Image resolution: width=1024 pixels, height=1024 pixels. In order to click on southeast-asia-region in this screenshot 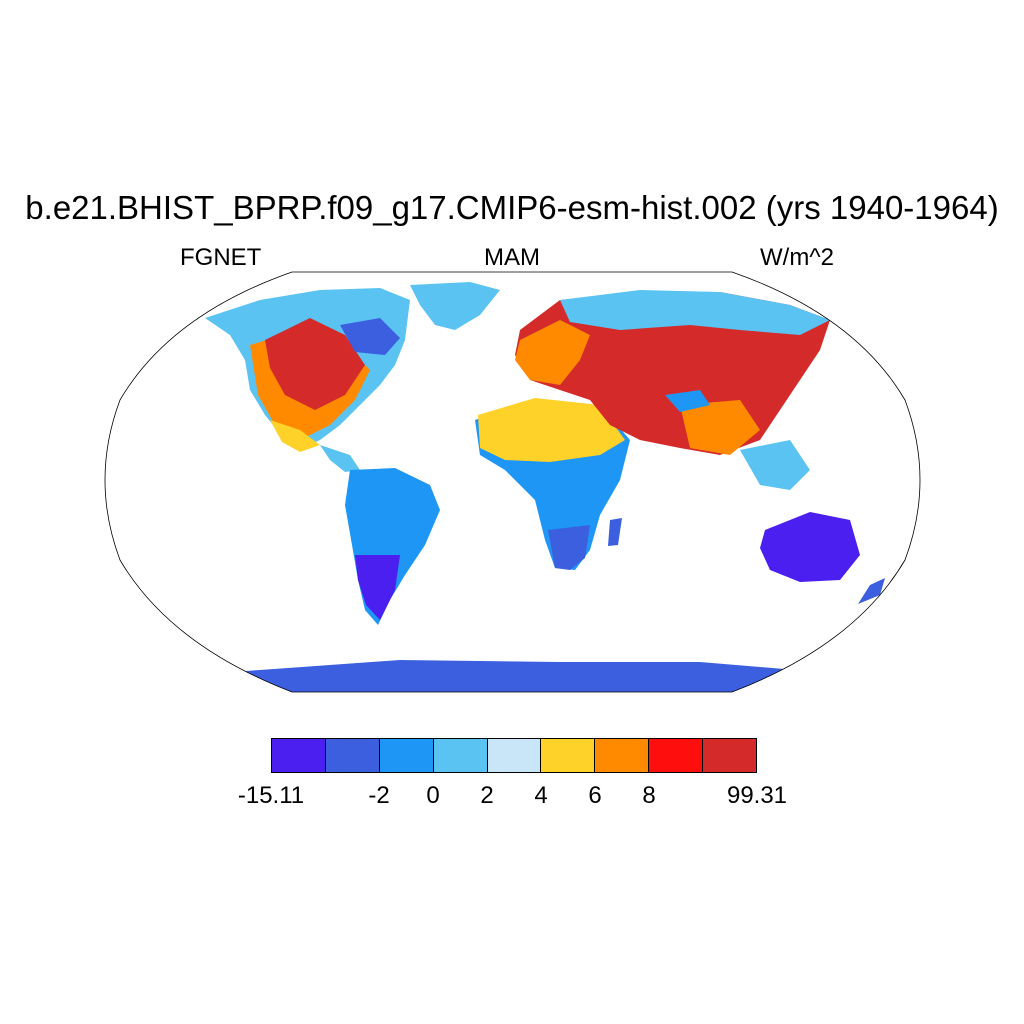, I will do `click(775, 465)`.